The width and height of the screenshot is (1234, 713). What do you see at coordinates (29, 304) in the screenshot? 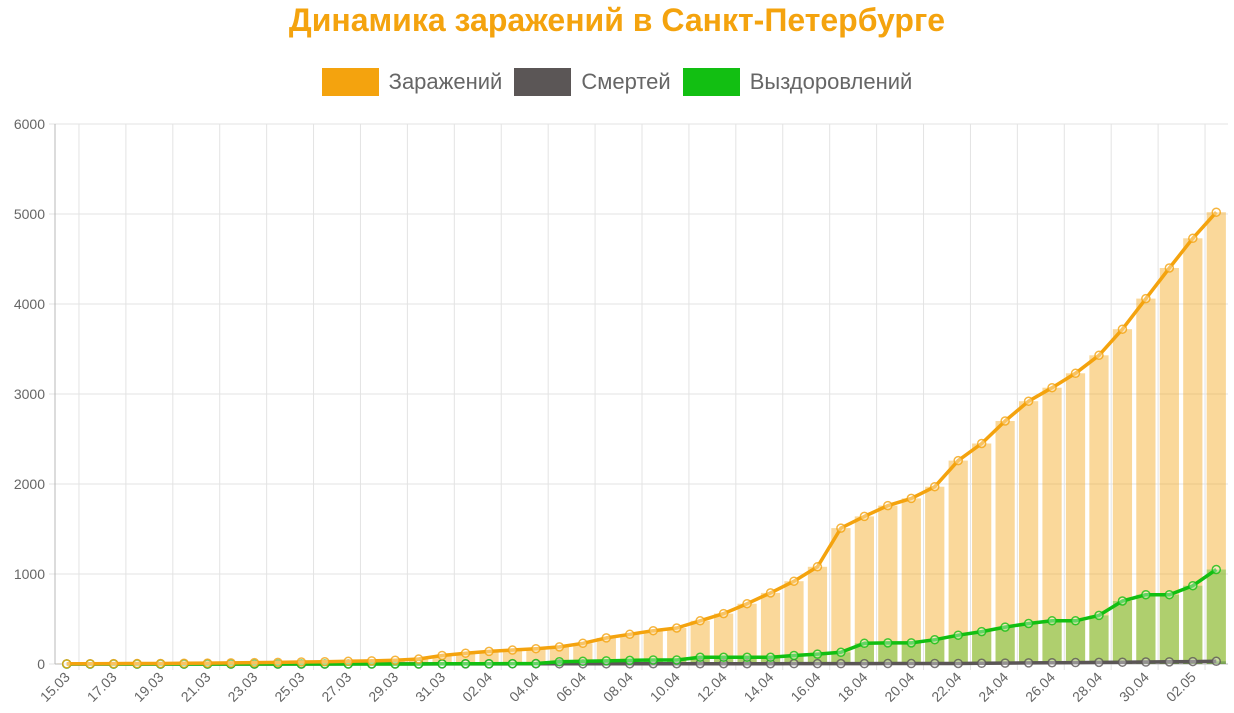
I see `y-tick-label: 4000` at bounding box center [29, 304].